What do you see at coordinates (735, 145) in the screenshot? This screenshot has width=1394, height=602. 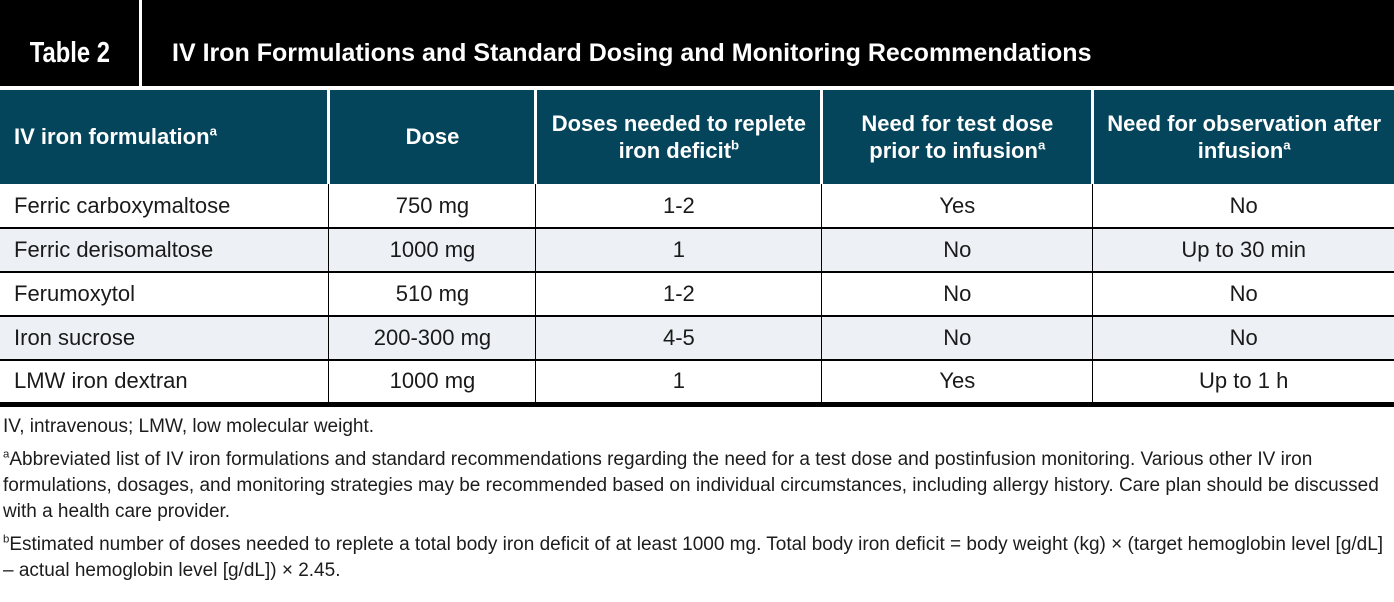 I see `header-footnote-marker: b` at bounding box center [735, 145].